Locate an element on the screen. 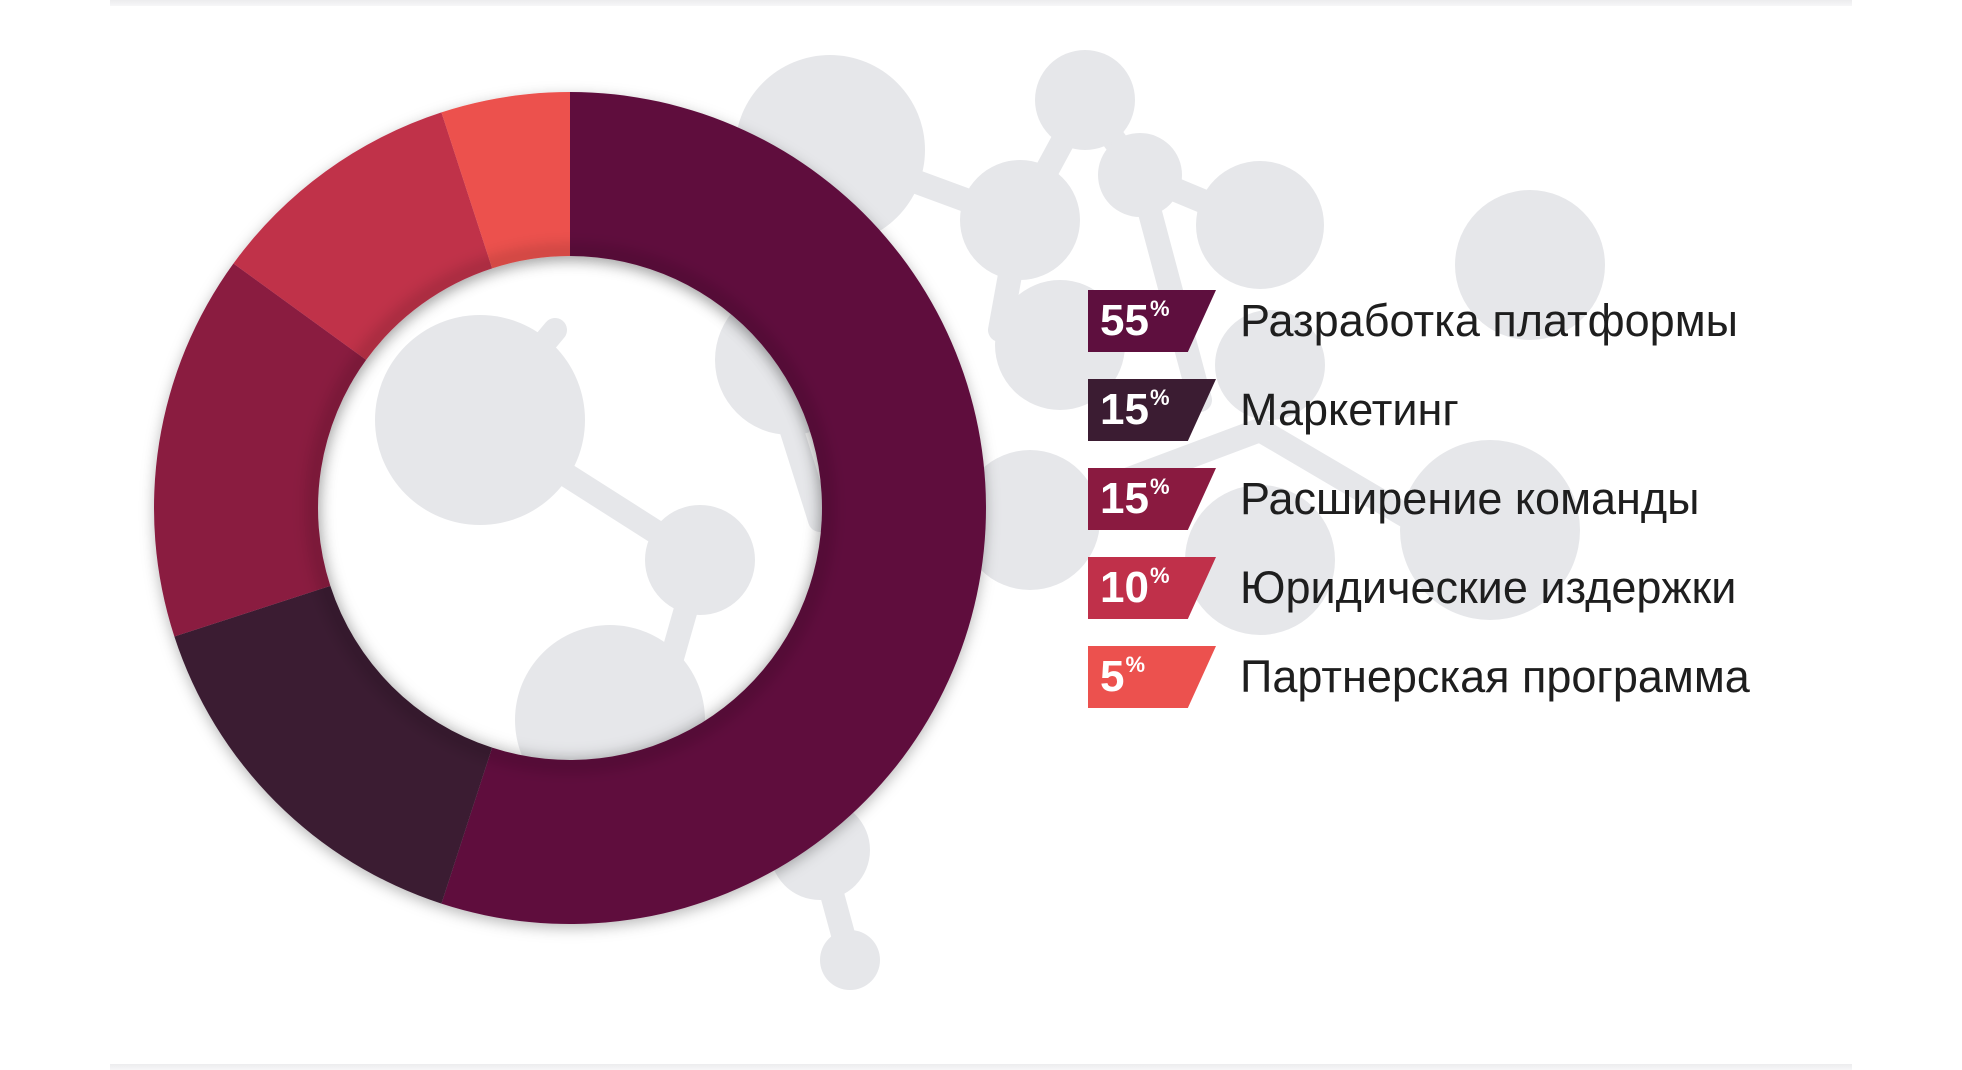 The width and height of the screenshot is (1962, 1070). legend-item: 5% Партнерская программа is located at coordinates (1419, 677).